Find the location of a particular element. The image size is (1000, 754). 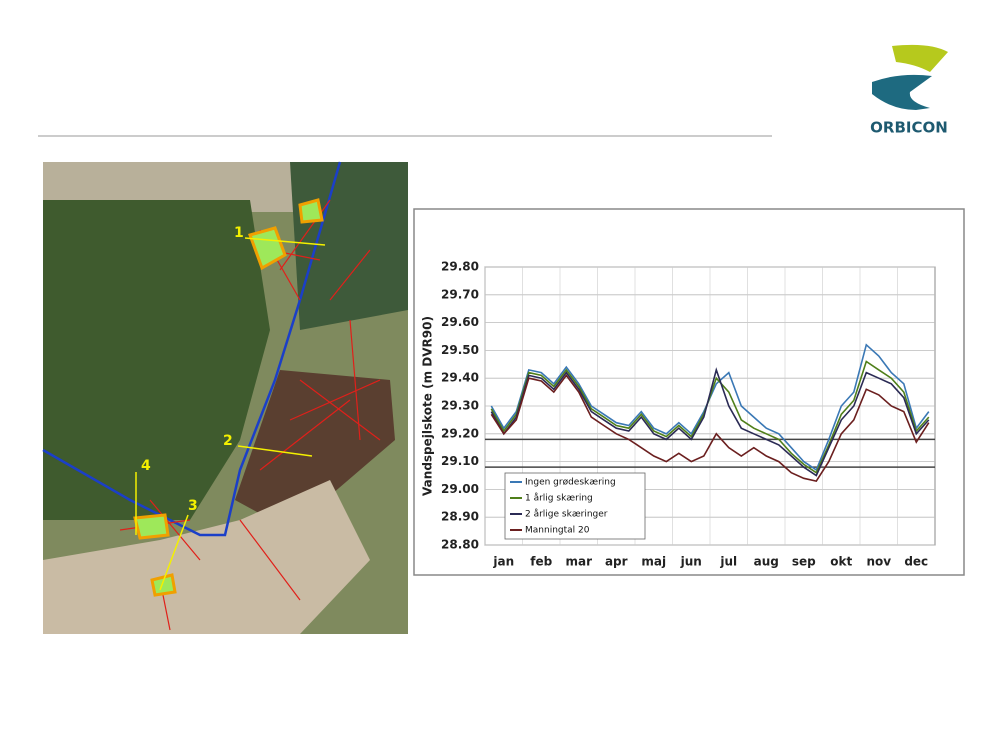

map-stream is located at coordinates (192, 349).